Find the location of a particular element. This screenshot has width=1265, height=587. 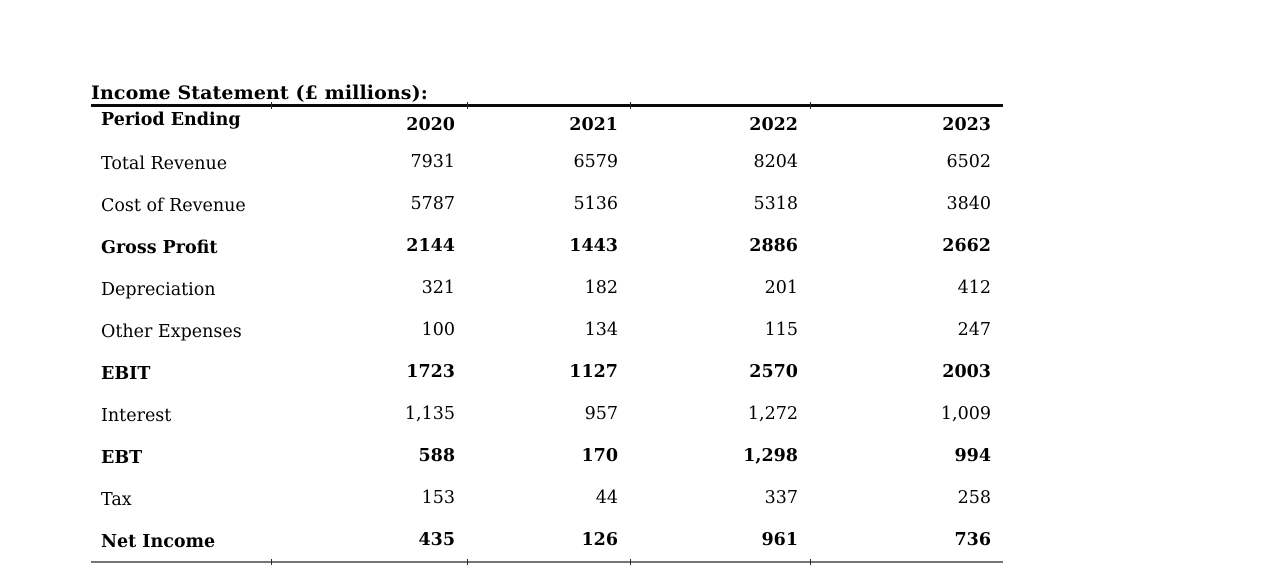

table-row: Total Revenue 7931 6579 8204 6502 is located at coordinates (547, 162).